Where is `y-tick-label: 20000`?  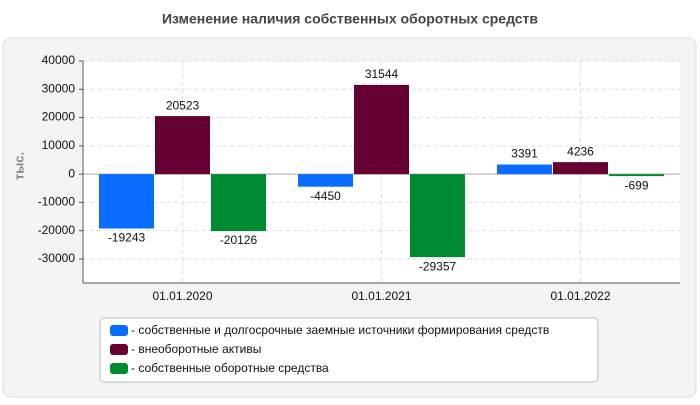
y-tick-label: 20000 is located at coordinates (59, 117).